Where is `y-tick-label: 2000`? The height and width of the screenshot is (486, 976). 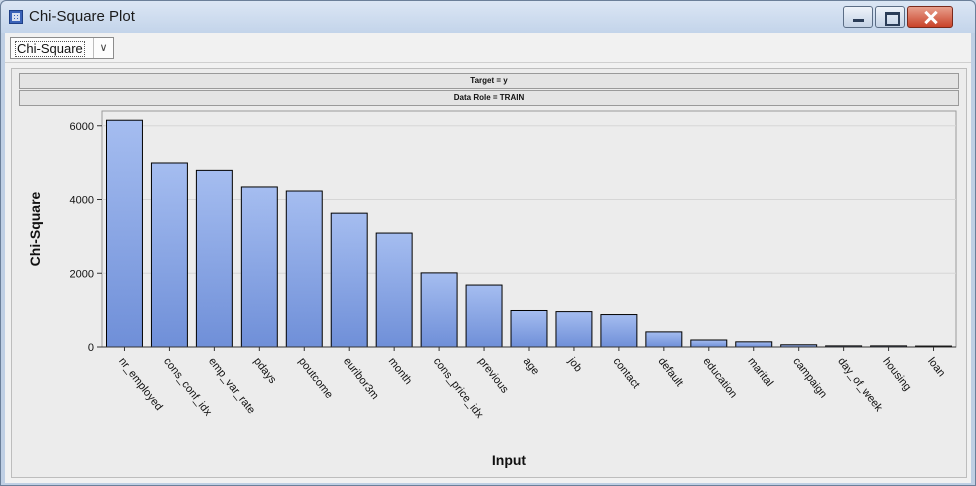 y-tick-label: 2000 is located at coordinates (82, 274).